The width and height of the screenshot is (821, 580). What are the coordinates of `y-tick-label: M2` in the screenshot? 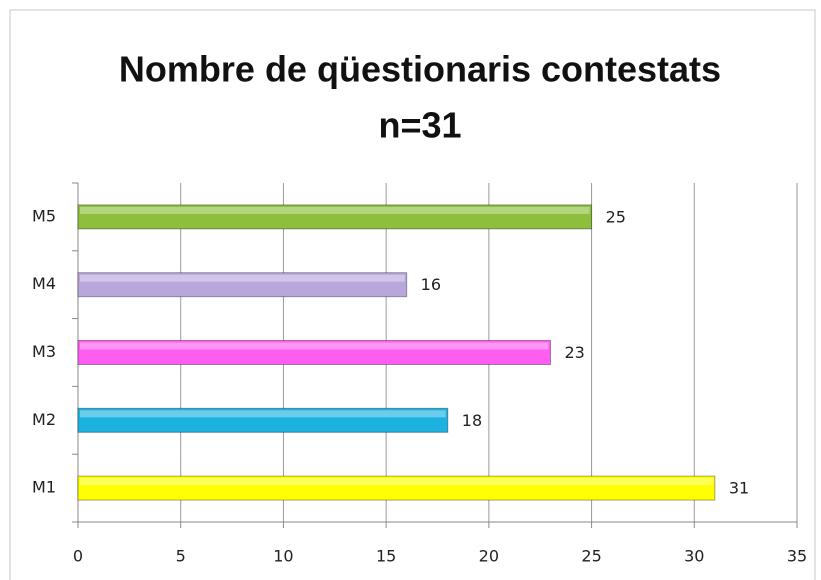 It's located at (44, 419).